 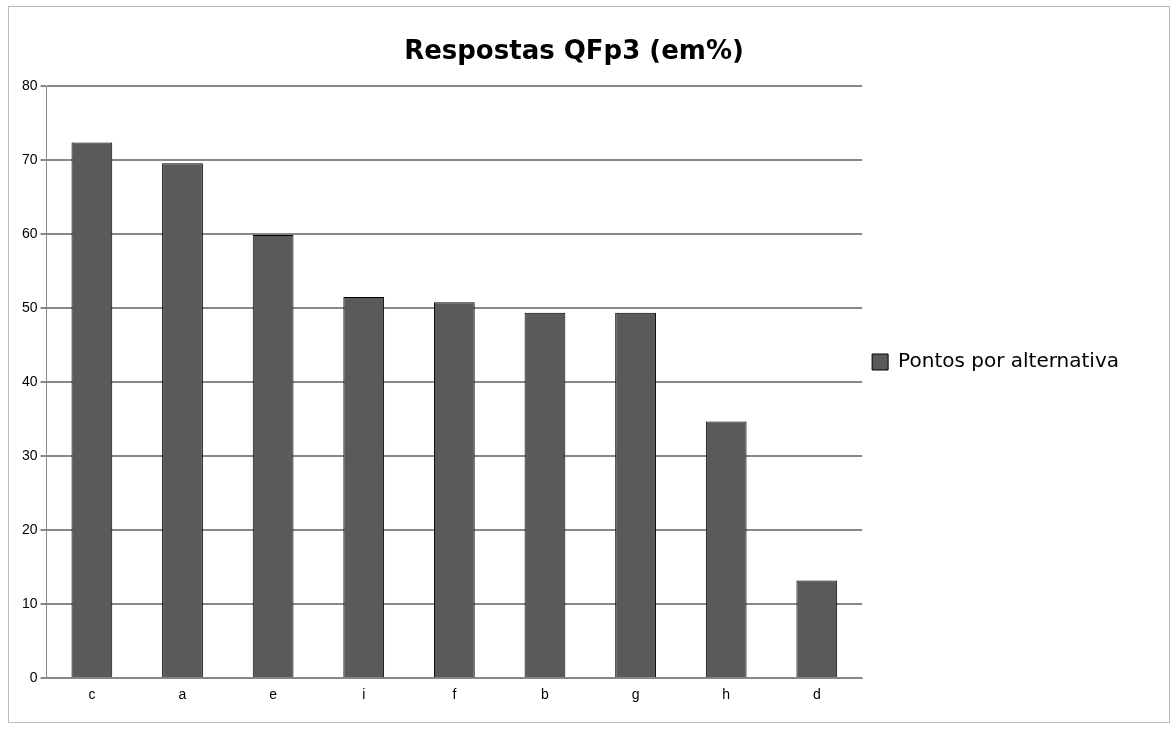 What do you see at coordinates (33, 677) in the screenshot?
I see `y-tick-label: 0` at bounding box center [33, 677].